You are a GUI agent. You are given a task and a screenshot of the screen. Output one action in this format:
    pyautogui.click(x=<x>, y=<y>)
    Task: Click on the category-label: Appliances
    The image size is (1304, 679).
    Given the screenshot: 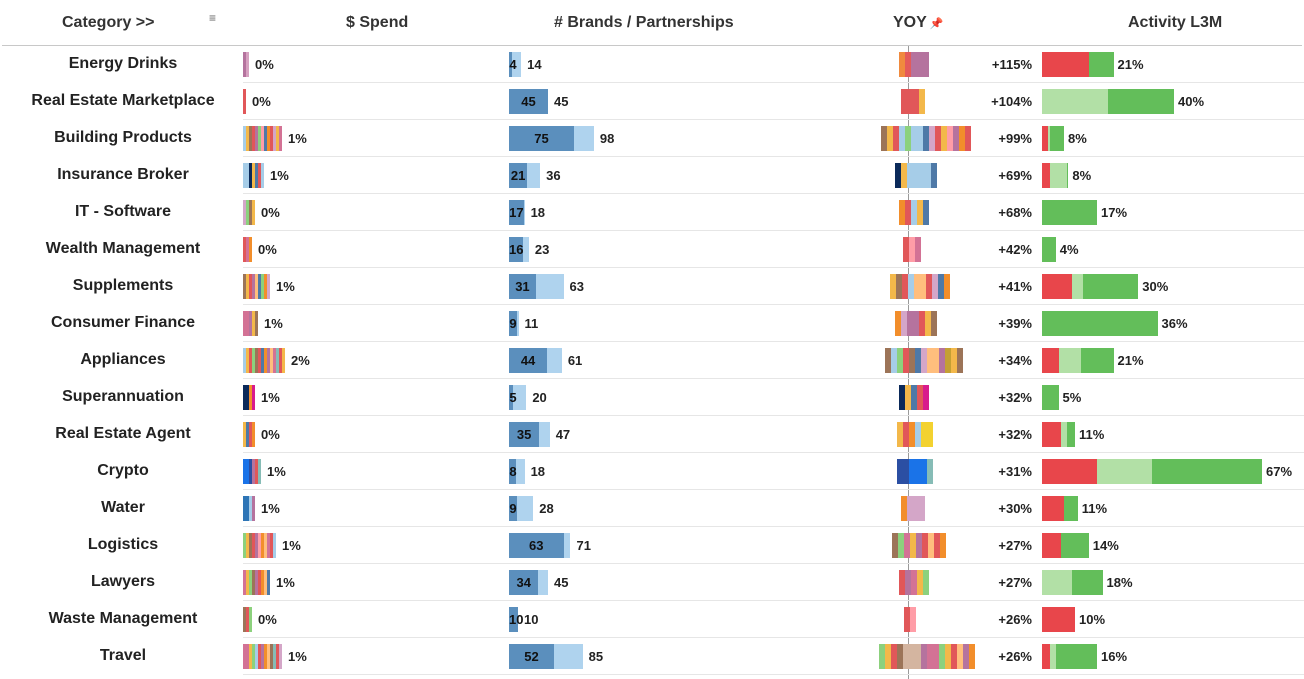 What is the action you would take?
    pyautogui.click(x=123, y=359)
    